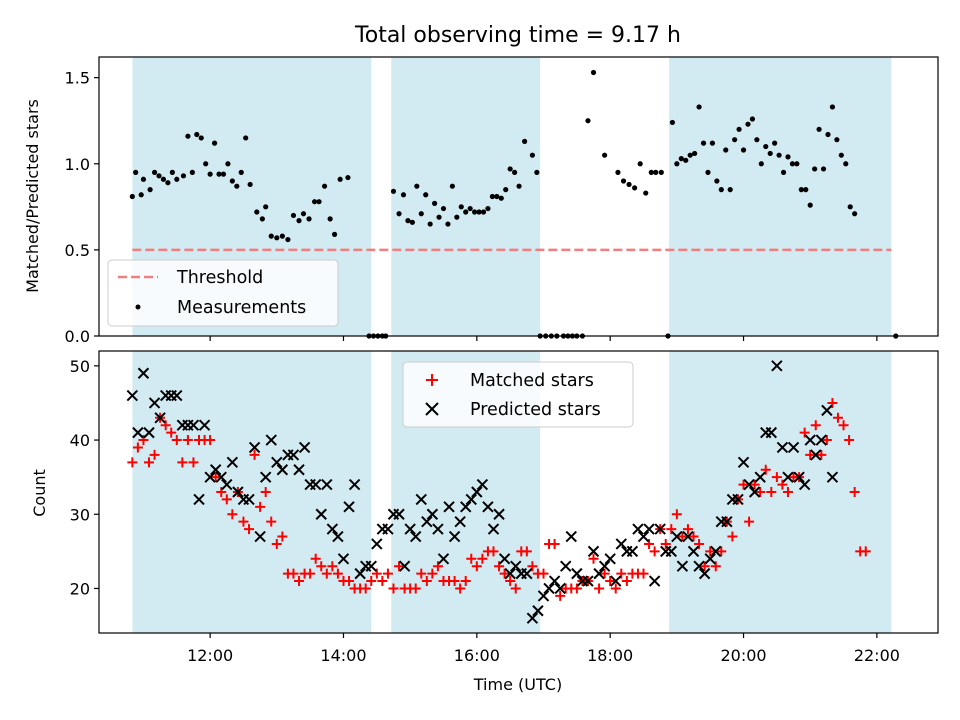 The height and width of the screenshot is (720, 960). I want to click on x-tick-label: 20:00, so click(743, 655).